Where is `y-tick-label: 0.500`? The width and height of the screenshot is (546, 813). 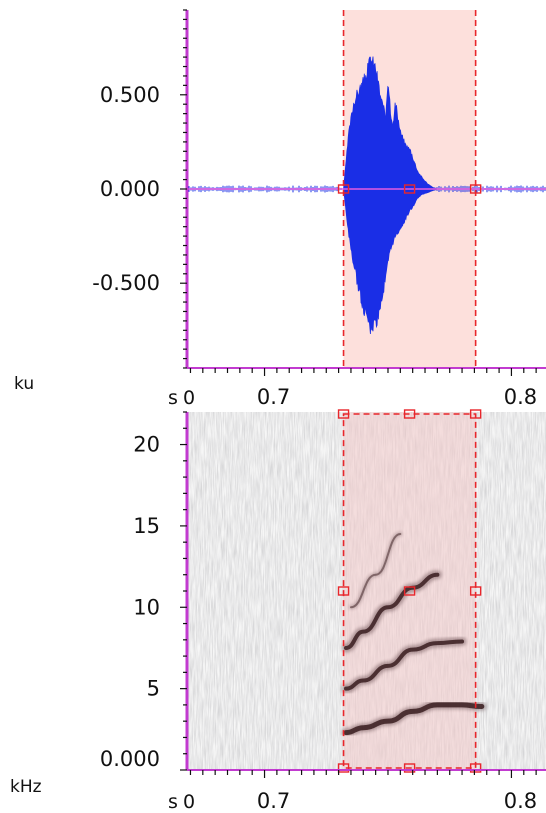 y-tick-label: 0.500 is located at coordinates (130, 95).